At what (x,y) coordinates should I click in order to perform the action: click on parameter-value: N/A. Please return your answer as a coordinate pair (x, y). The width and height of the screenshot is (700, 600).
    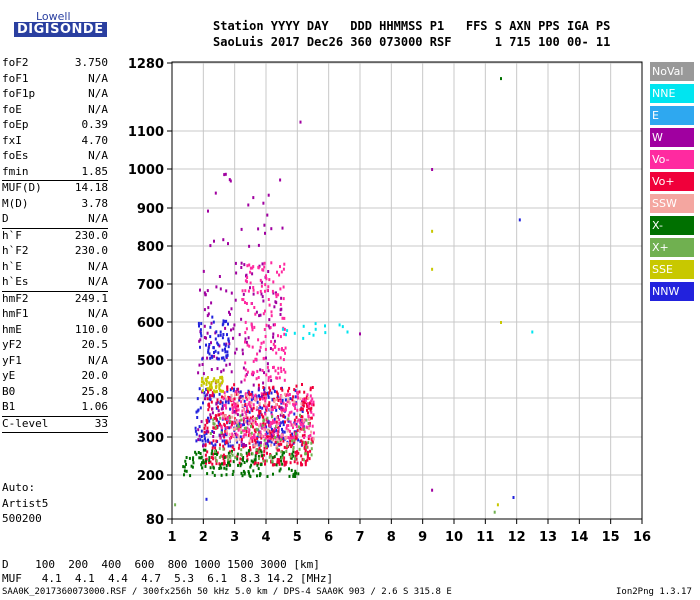
    Looking at the image, I should click on (98, 155).